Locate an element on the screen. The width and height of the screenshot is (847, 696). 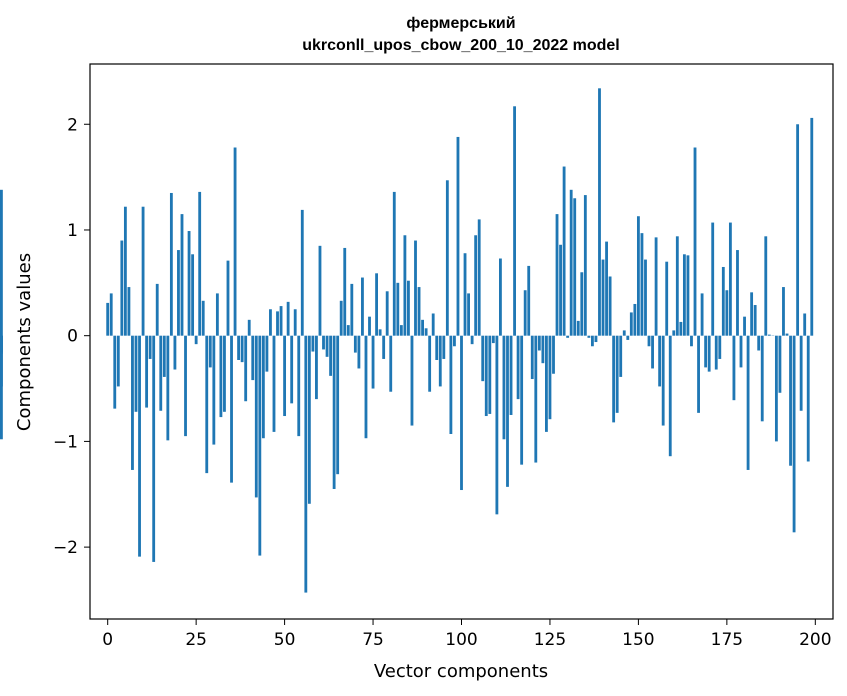
chart-title-line-2: ukrconll_upos_cbow_200_10_2022 model is located at coordinates (460, 45).